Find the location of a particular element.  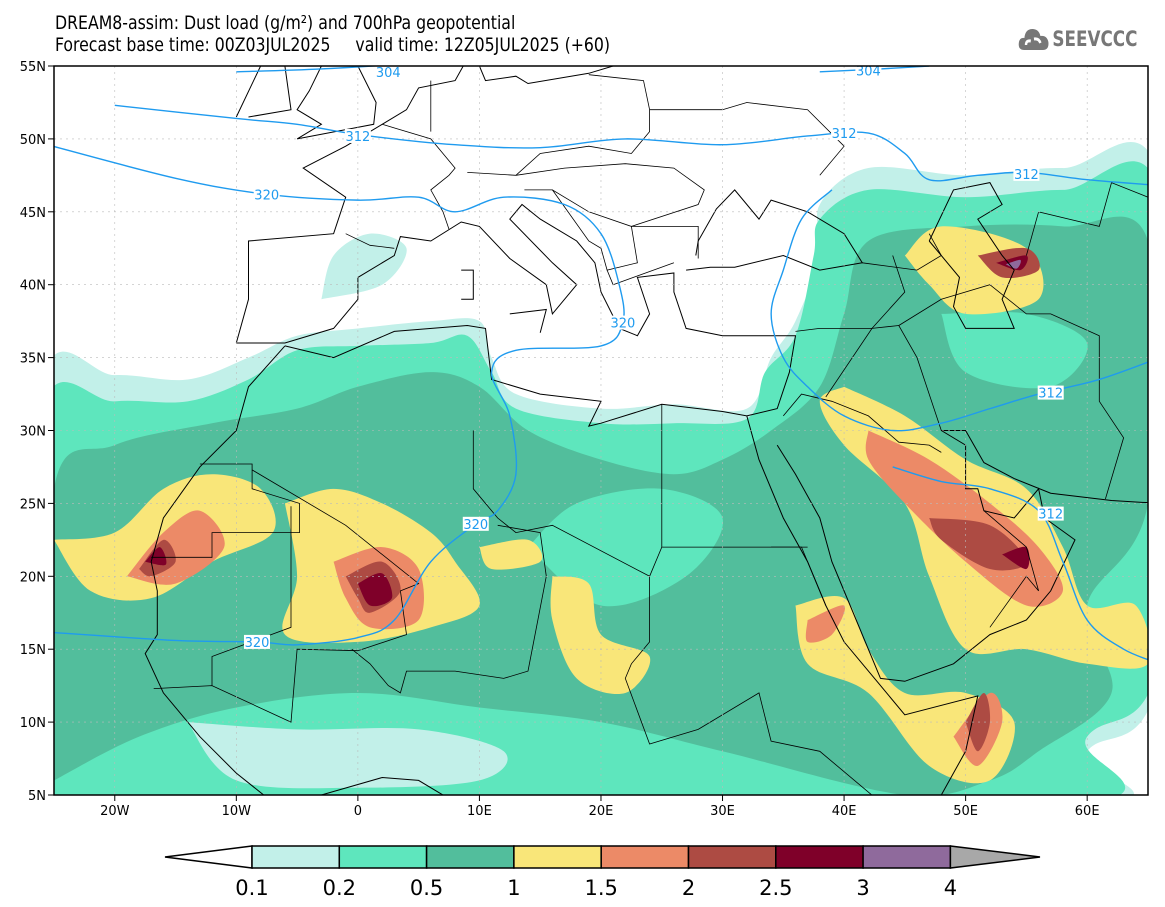

colorbar-level-label: 0.5 is located at coordinates (426, 888).